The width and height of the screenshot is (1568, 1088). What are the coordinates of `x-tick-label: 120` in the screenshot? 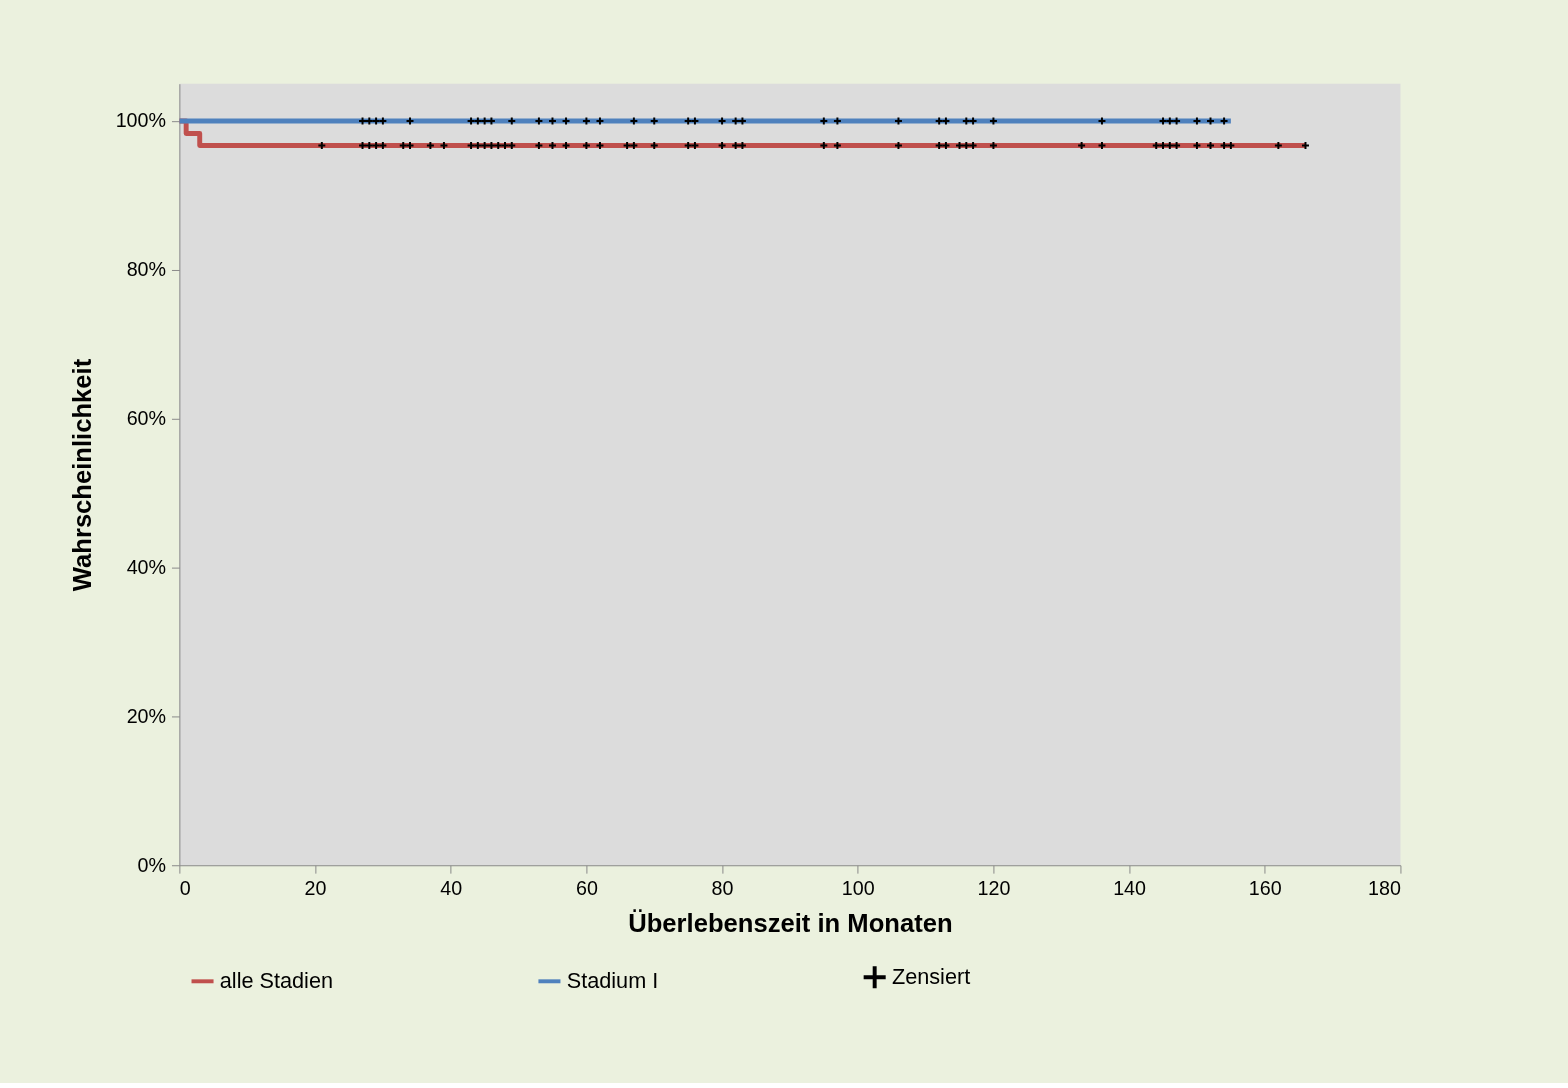 It's located at (994, 888).